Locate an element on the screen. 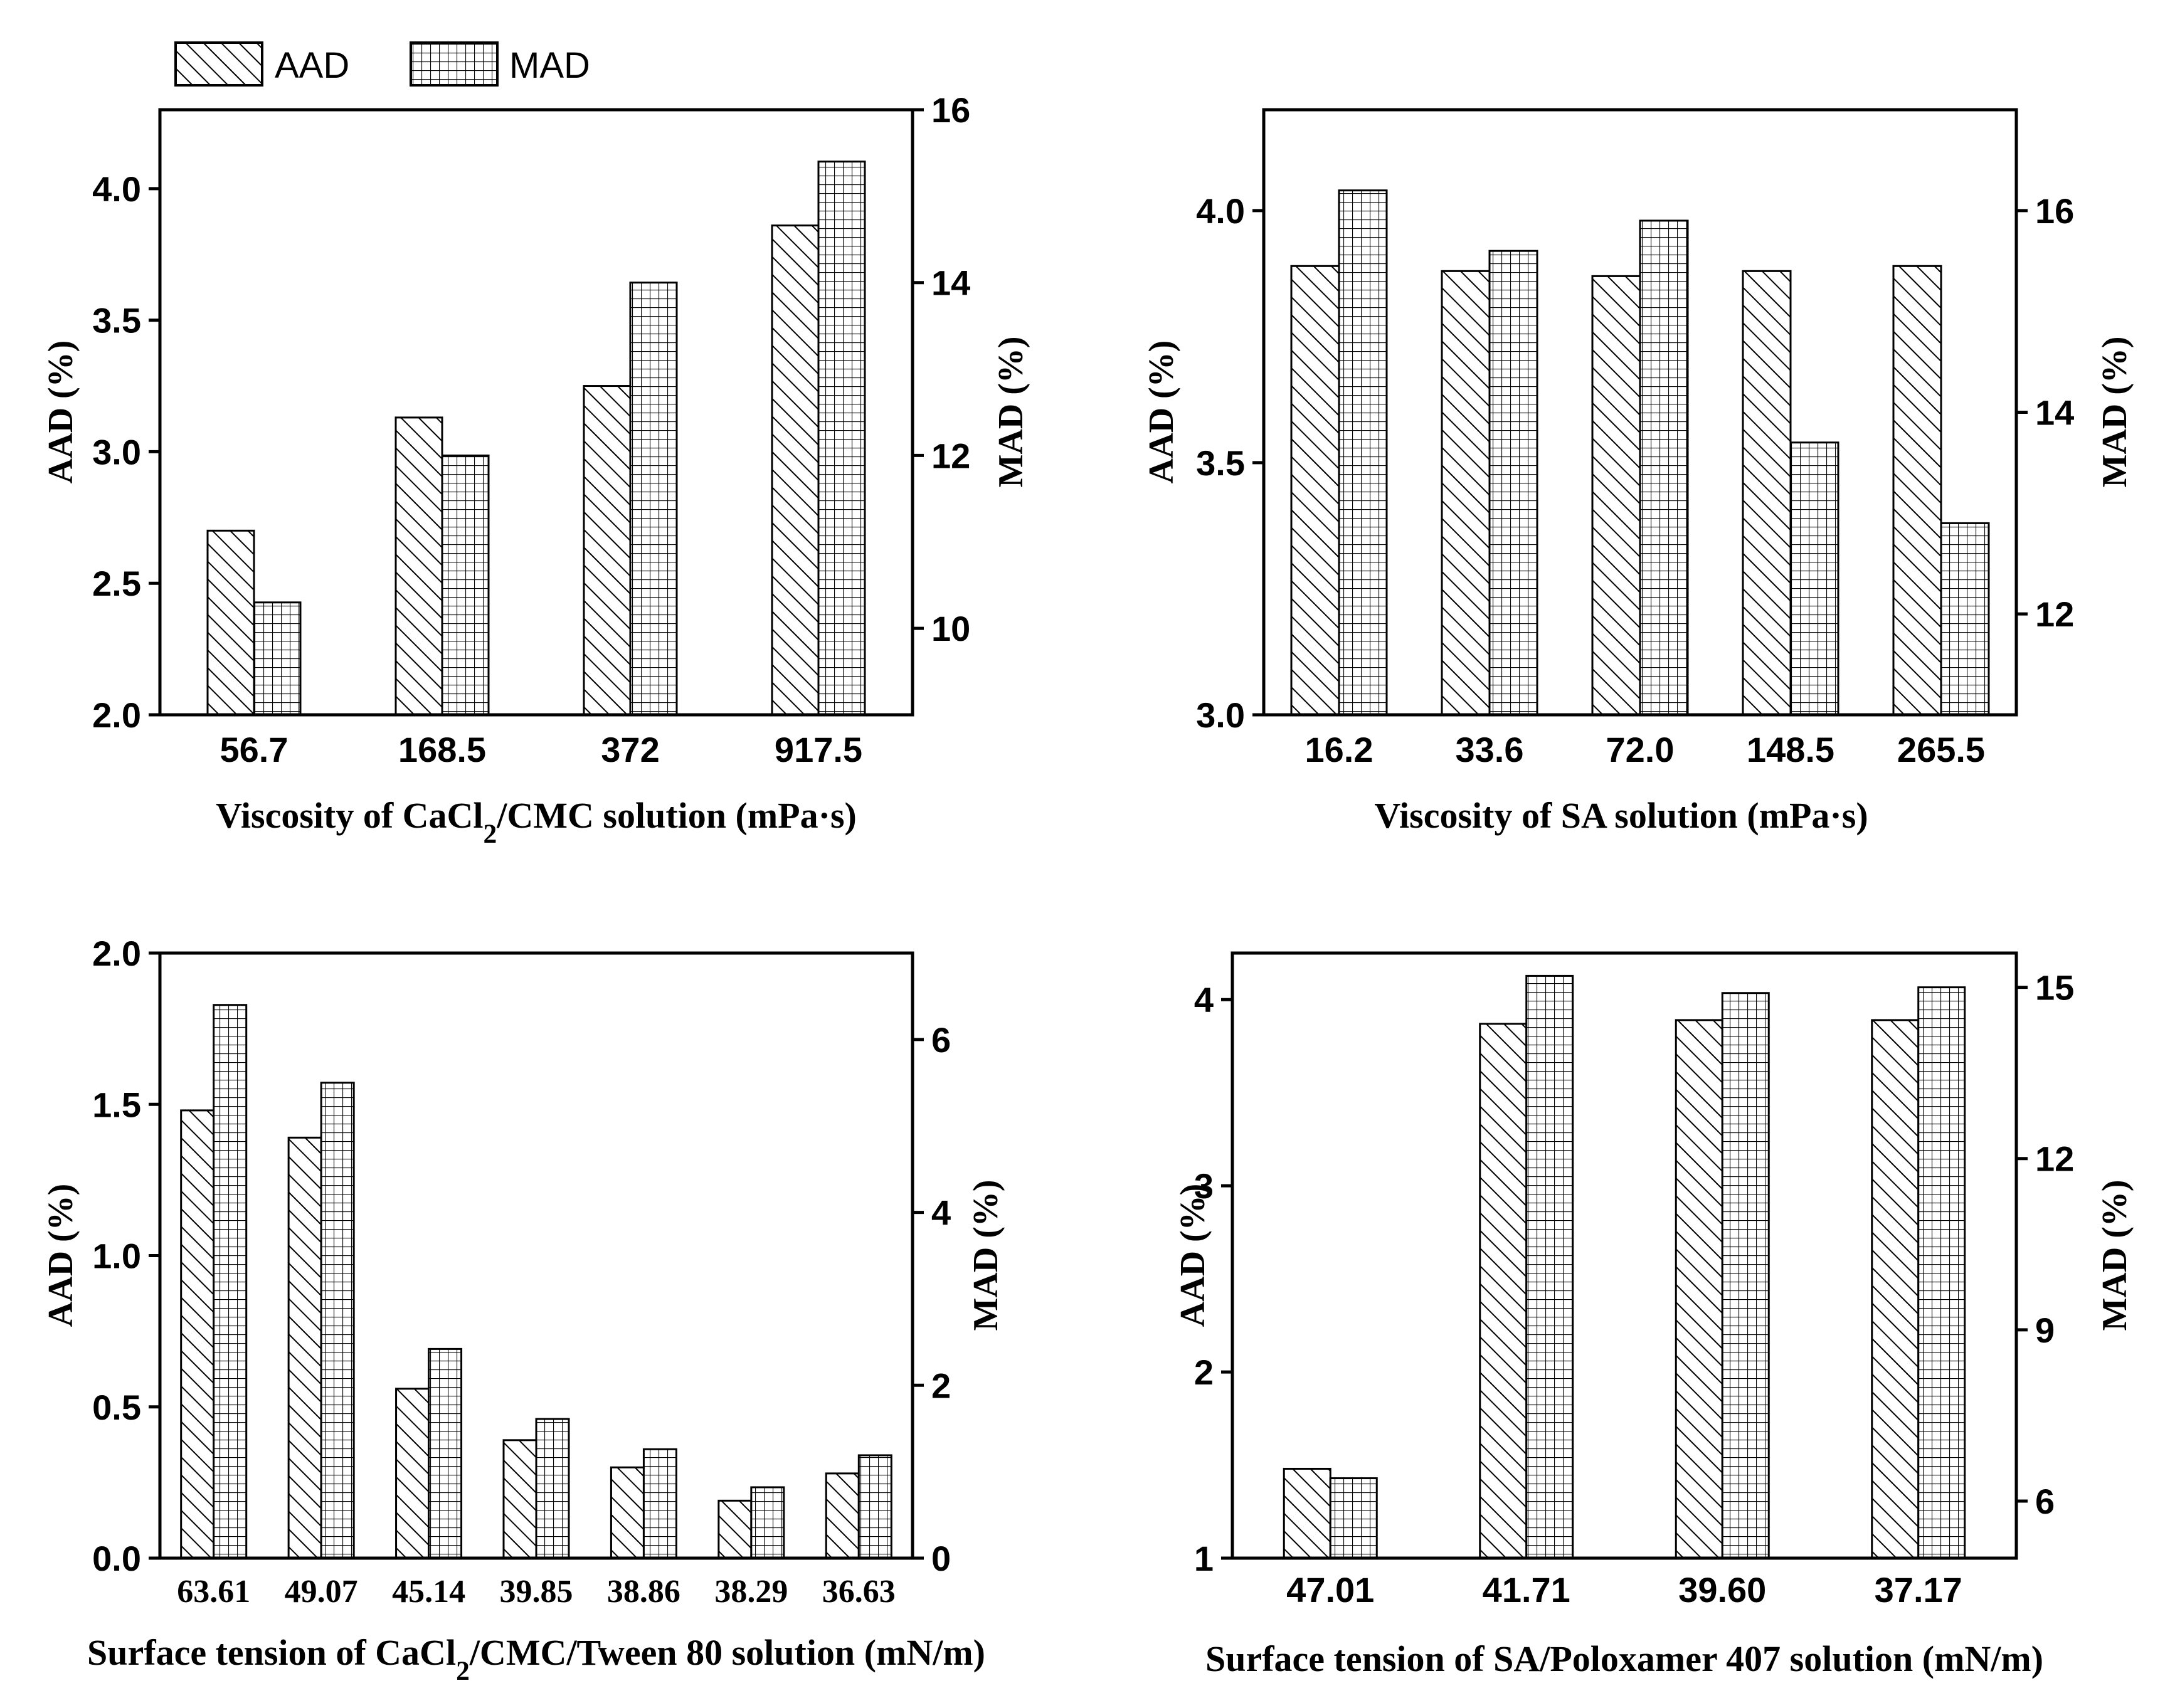 Image resolution: width=2170 pixels, height=1708 pixels. y2-tick-label: 0 is located at coordinates (941, 1558).